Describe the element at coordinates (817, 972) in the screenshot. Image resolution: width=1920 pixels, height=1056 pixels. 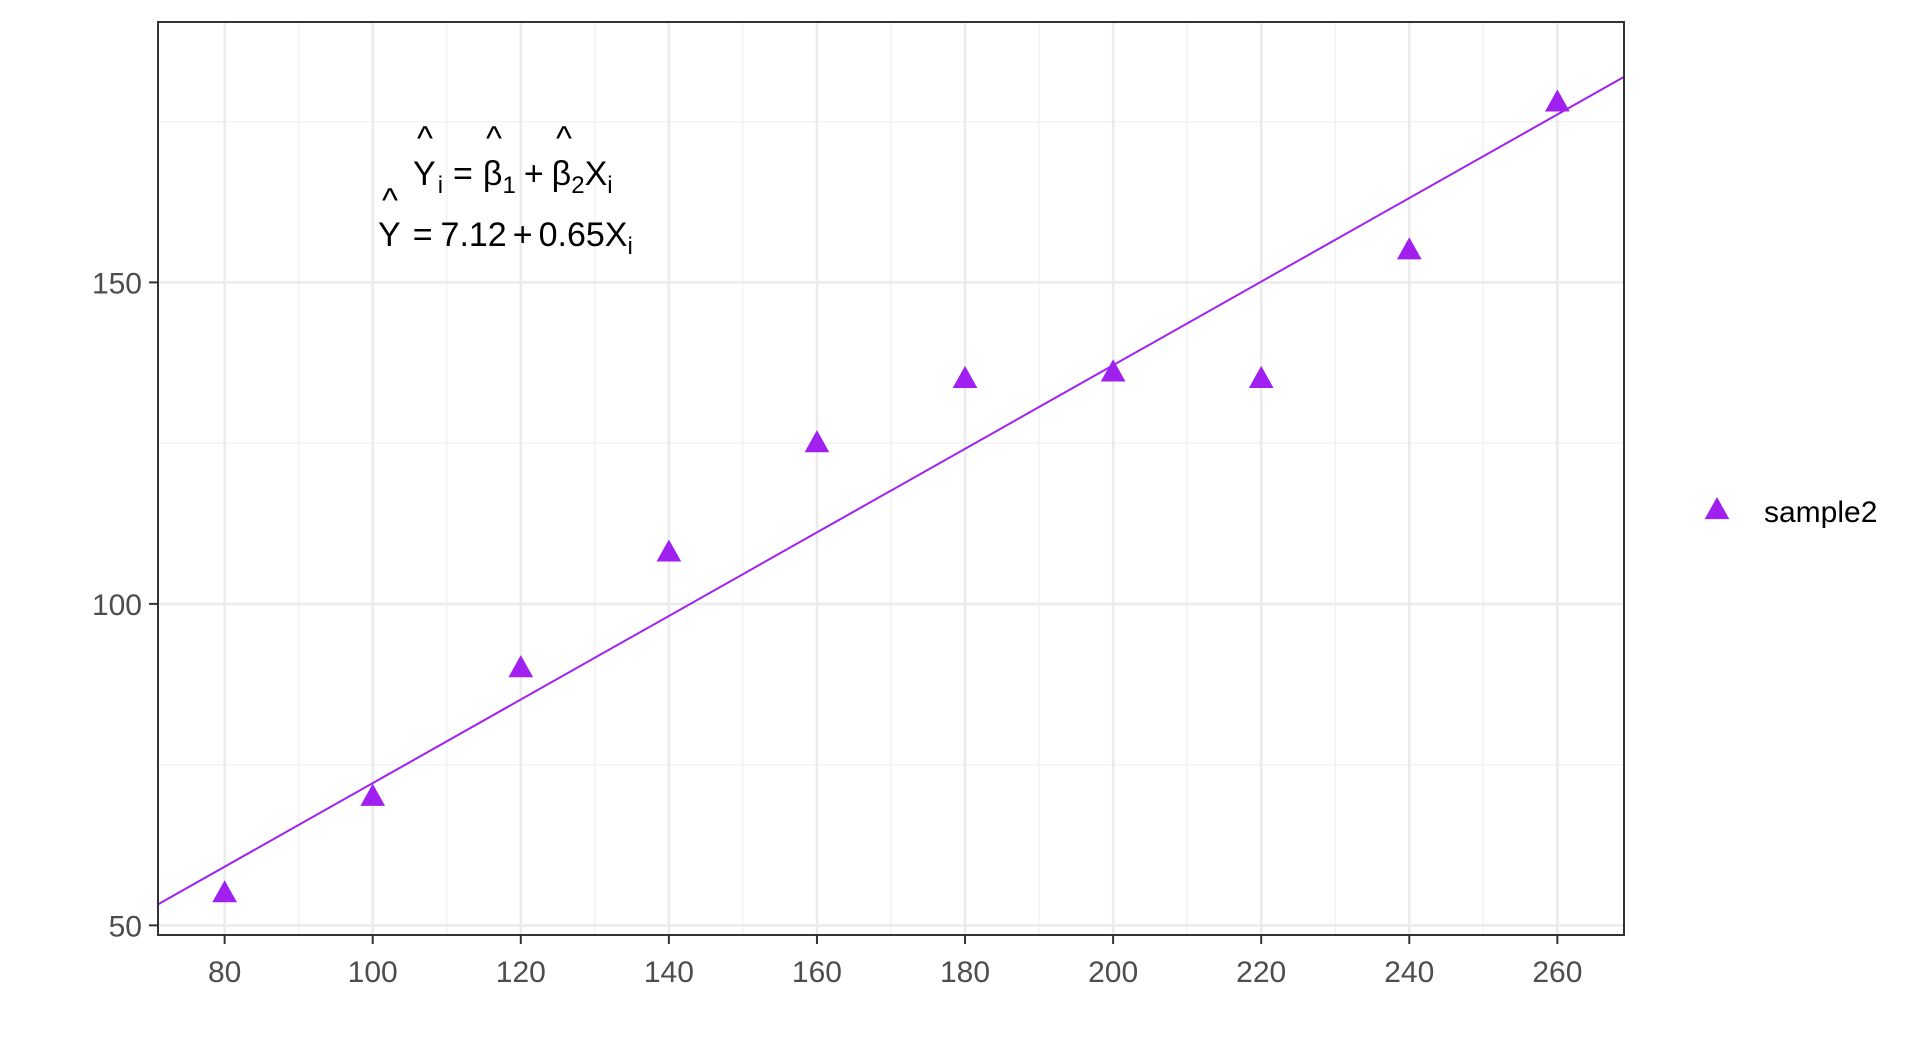
I see `x-tick-label: 160` at that location.